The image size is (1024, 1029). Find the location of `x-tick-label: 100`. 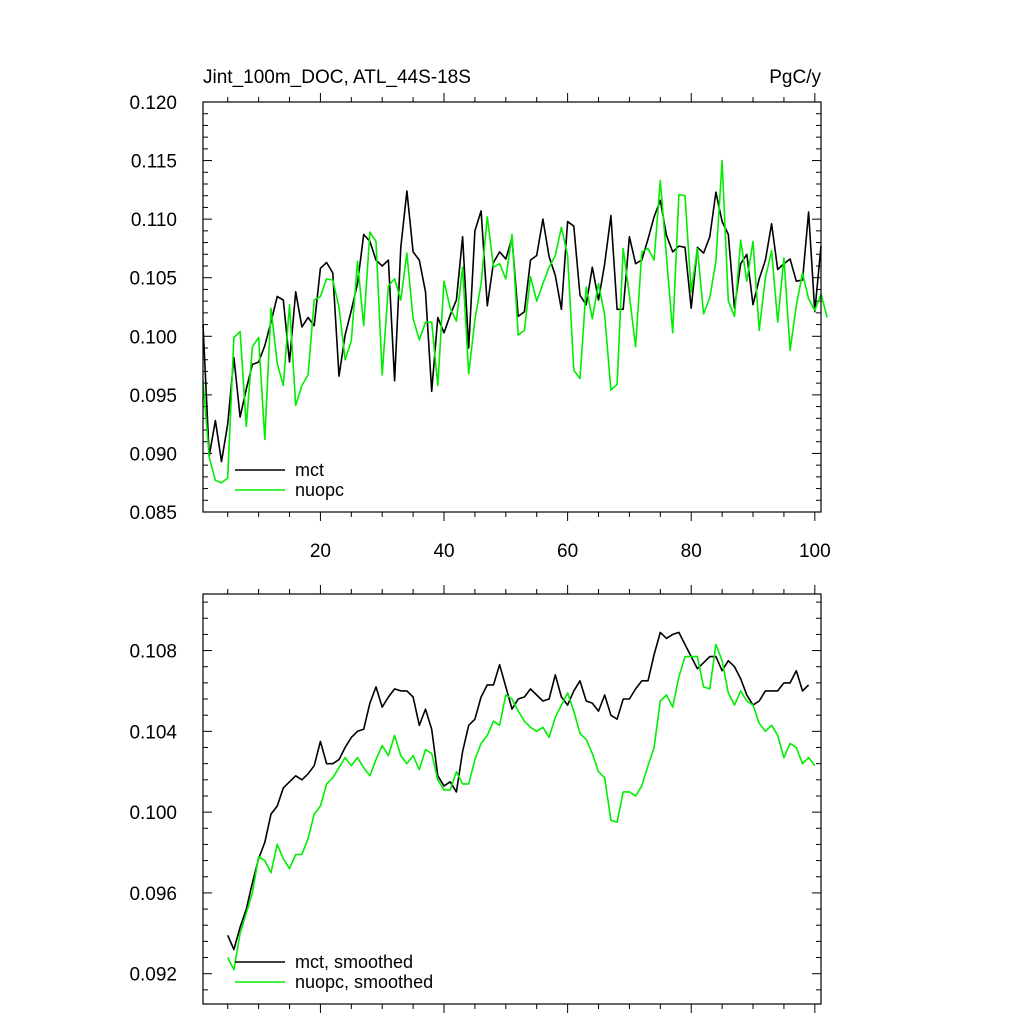

x-tick-label: 100 is located at coordinates (815, 551).